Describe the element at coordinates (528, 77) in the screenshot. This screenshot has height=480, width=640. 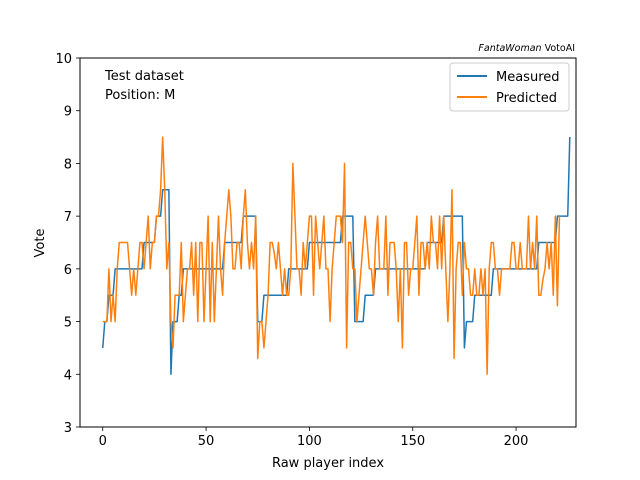
I see `legend-label-measured: Measured` at that location.